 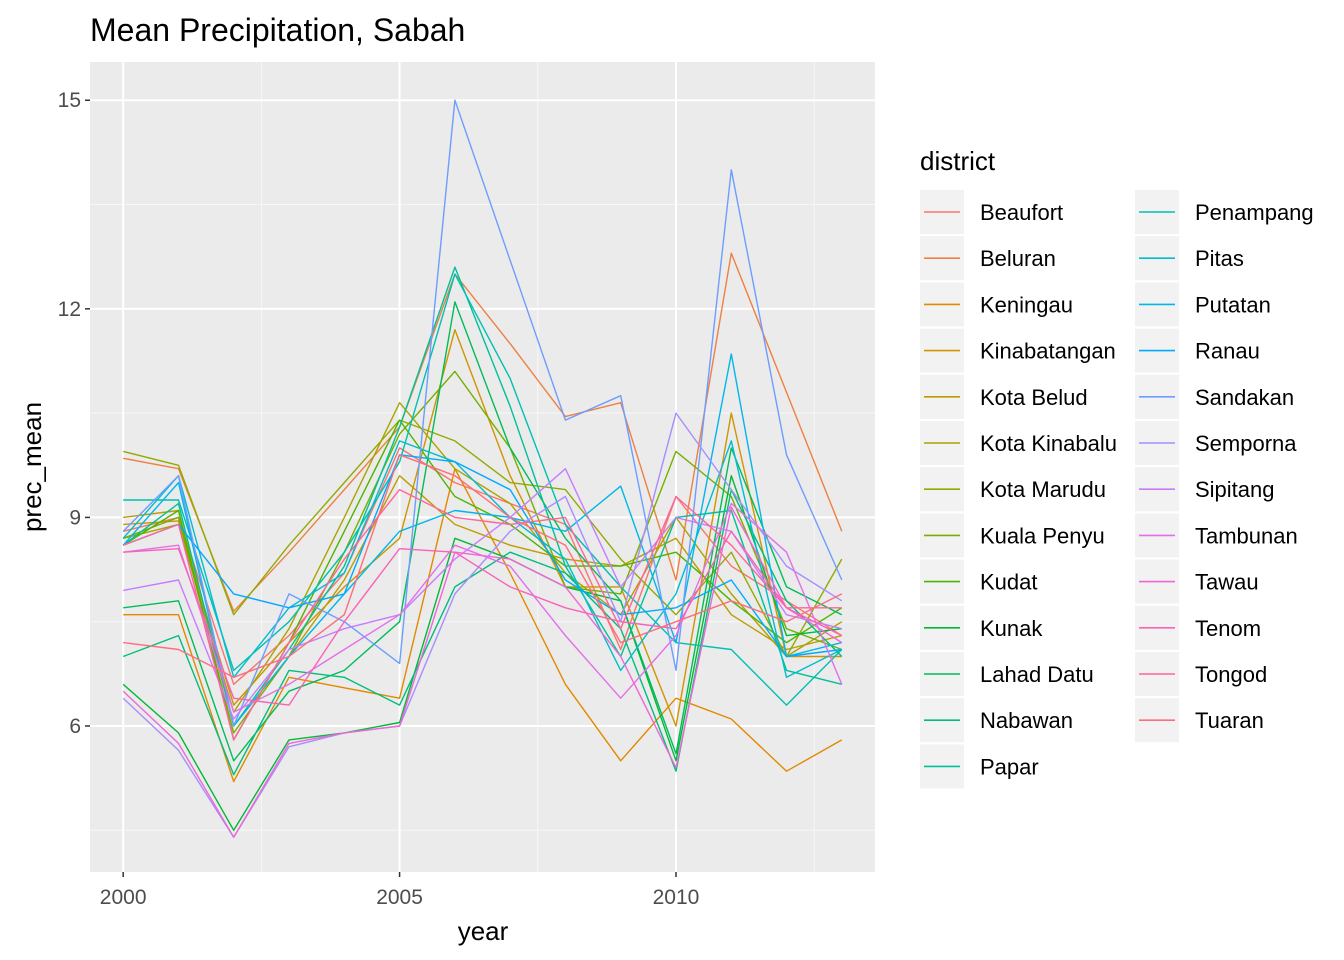 What do you see at coordinates (1227, 351) in the screenshot?
I see `legend-label: Ranau` at bounding box center [1227, 351].